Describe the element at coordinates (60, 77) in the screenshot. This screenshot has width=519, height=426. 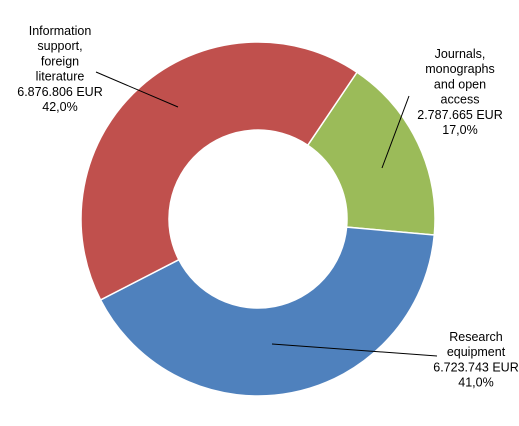
I see `data-label-line: literature` at that location.